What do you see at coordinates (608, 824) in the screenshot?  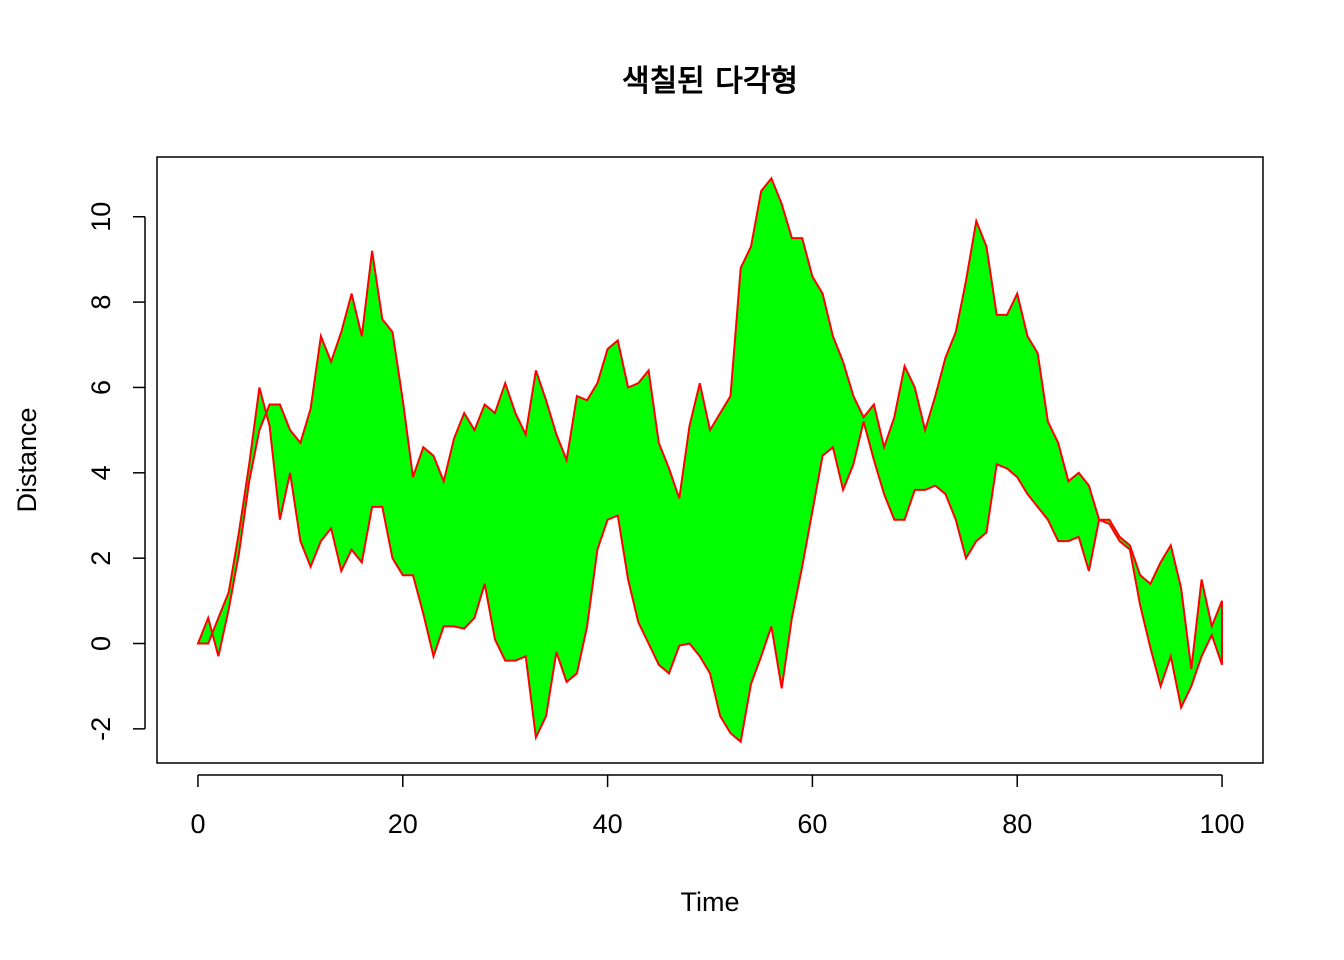 I see `x-tick-label: 40` at bounding box center [608, 824].